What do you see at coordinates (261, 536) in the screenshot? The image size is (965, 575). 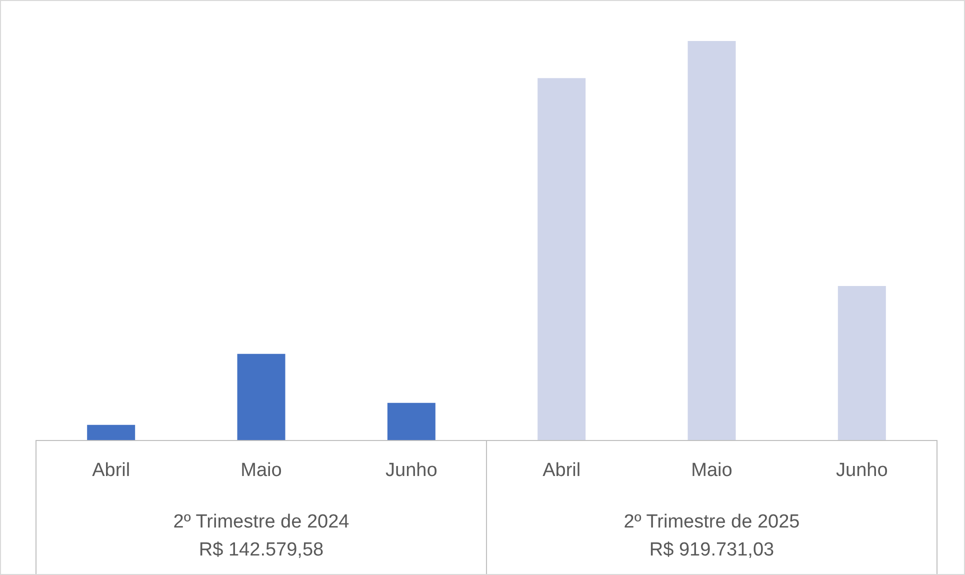 I see `text: 2º Trimestre de 2024 R$ 142.579,58` at bounding box center [261, 536].